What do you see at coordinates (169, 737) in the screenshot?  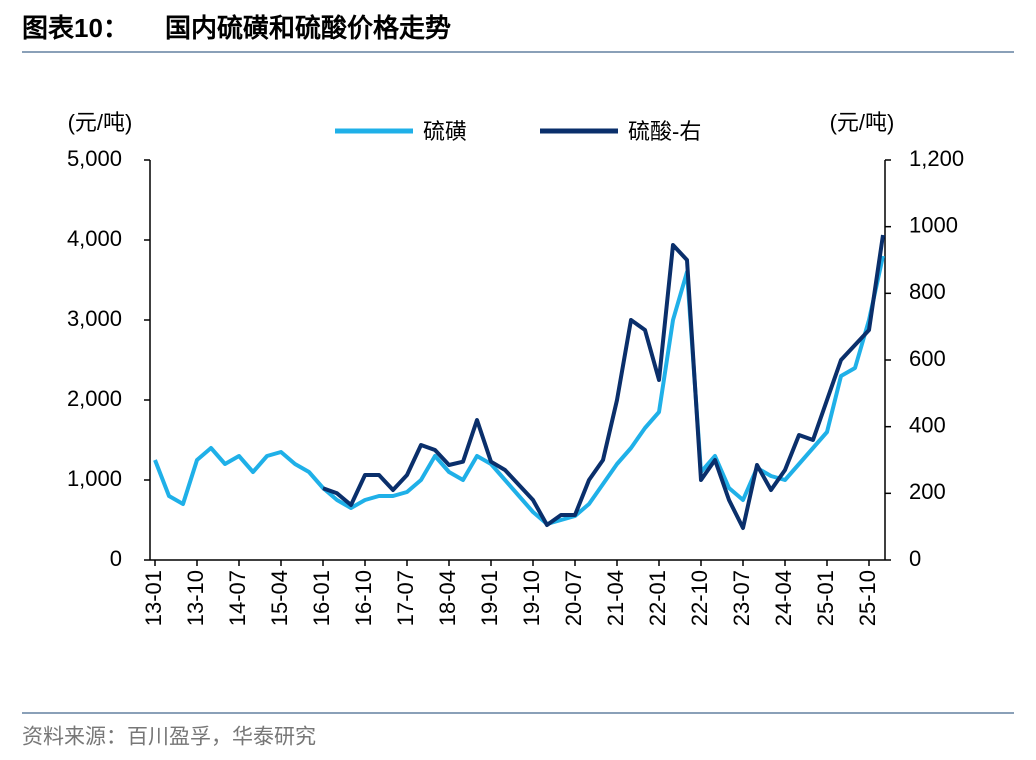 I see `source: 资料来源：百川盈孚，华泰研究` at bounding box center [169, 737].